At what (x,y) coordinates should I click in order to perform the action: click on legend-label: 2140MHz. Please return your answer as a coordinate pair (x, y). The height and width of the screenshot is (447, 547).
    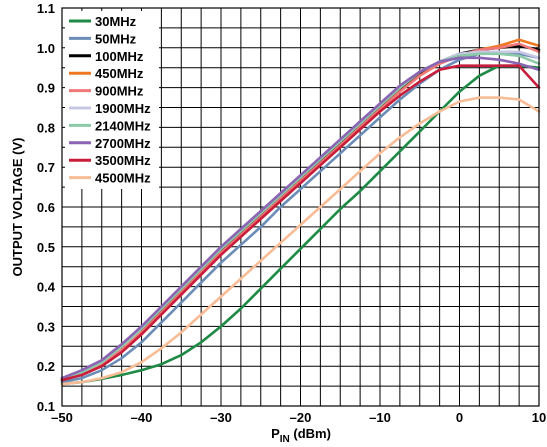
    Looking at the image, I should click on (123, 125).